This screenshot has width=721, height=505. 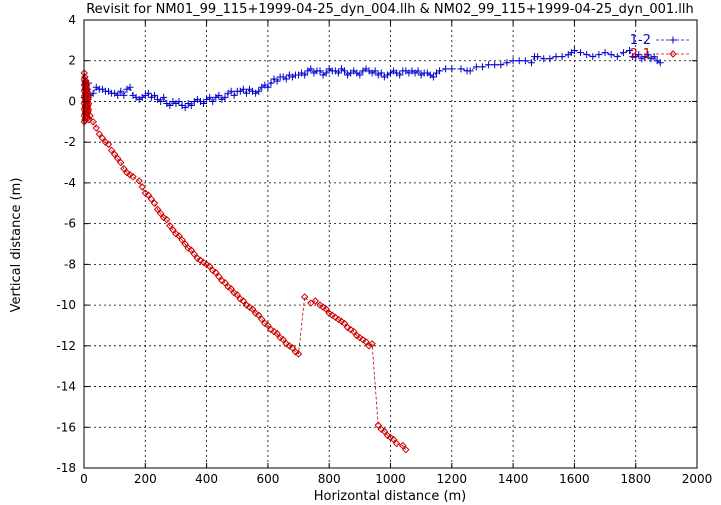 I want to click on y-tick-label: 0, so click(x=72, y=101).